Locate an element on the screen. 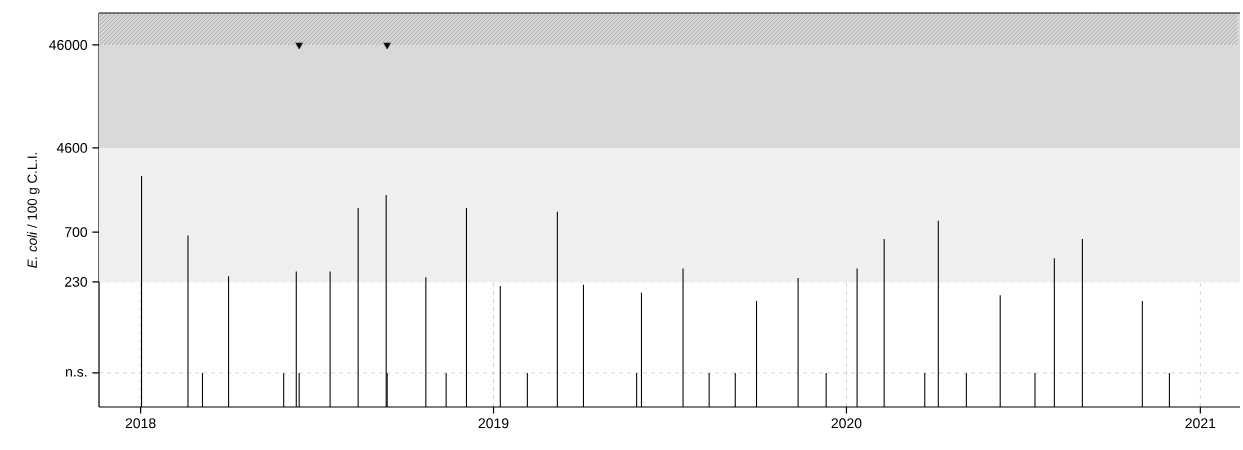 The width and height of the screenshot is (1243, 450). x-tick-label: 2018 is located at coordinates (140, 423).